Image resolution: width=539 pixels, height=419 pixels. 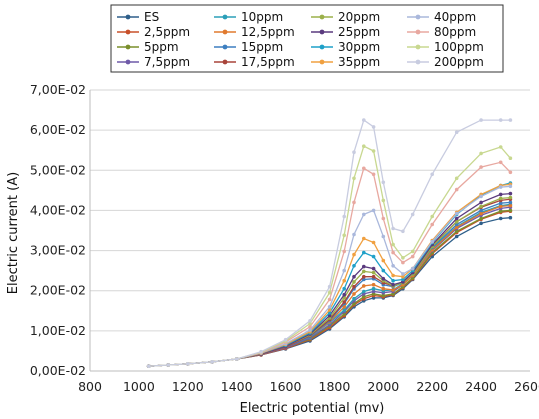 I want to click on legend-label: 20ppm, so click(x=359, y=17).